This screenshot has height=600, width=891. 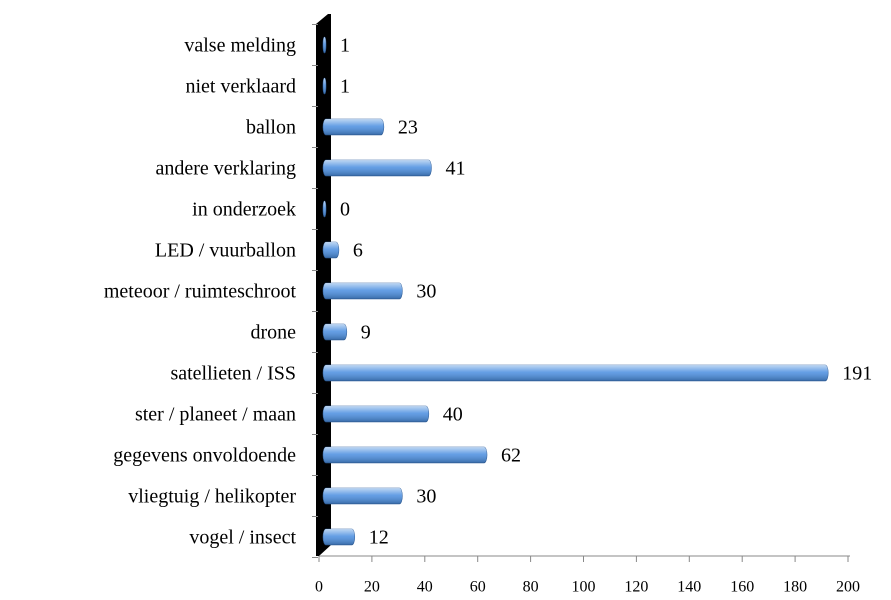 What do you see at coordinates (215, 415) in the screenshot?
I see `y-tick-label: ster / planeet / maan` at bounding box center [215, 415].